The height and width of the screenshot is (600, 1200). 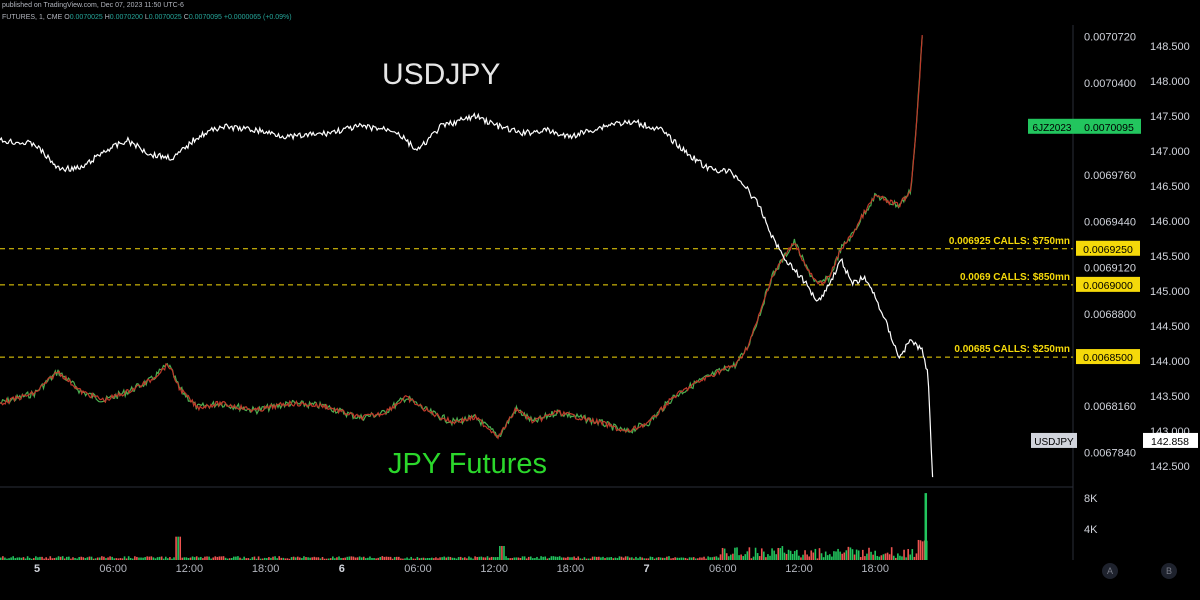 I want to click on time-axis-tick: 6, so click(x=342, y=569).